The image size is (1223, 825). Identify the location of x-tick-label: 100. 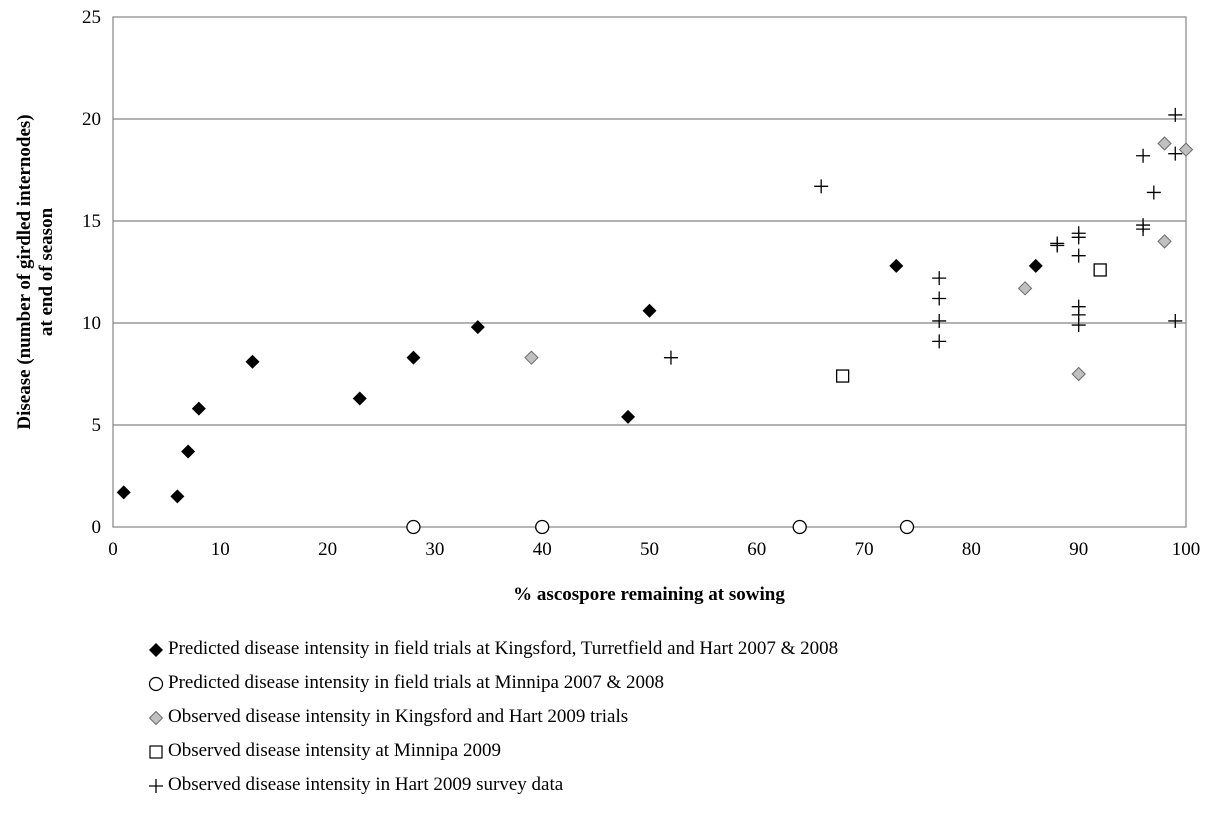
(1186, 549).